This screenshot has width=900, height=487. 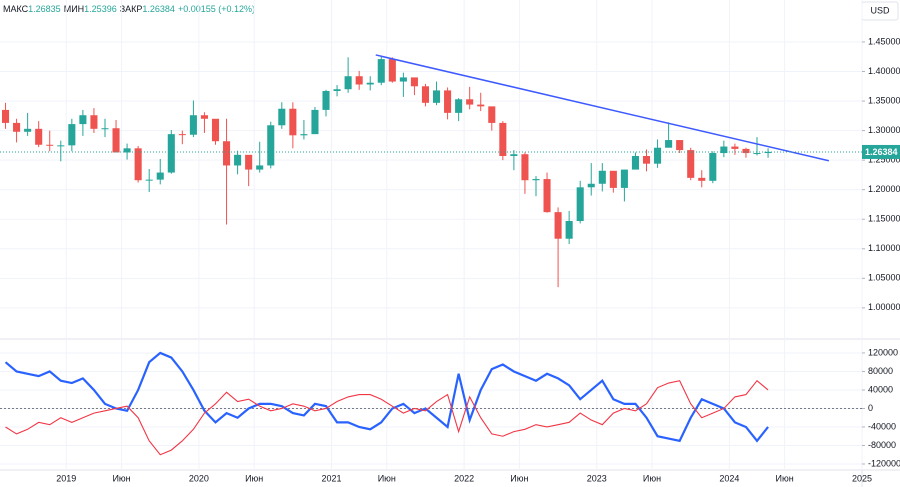 What do you see at coordinates (884, 41) in the screenshot?
I see `y-tick-label: 1.45000` at bounding box center [884, 41].